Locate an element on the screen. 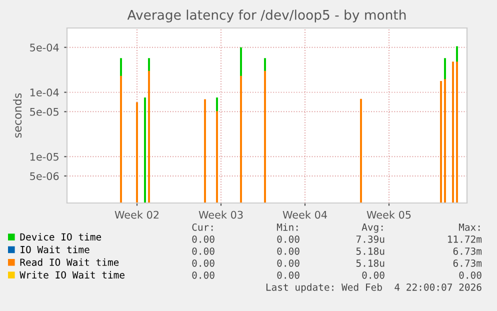  y-tick-label: 5e-04 is located at coordinates (44, 48).